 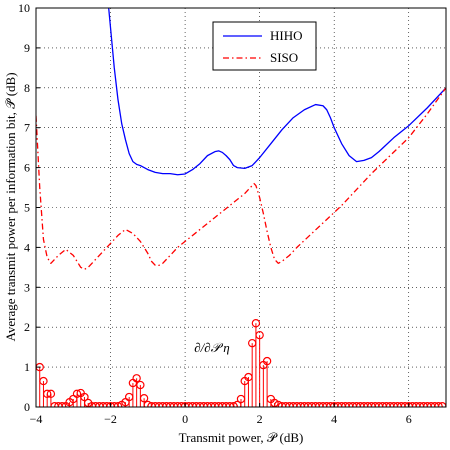 What do you see at coordinates (27, 88) in the screenshot?
I see `y-tick-label: 8` at bounding box center [27, 88].